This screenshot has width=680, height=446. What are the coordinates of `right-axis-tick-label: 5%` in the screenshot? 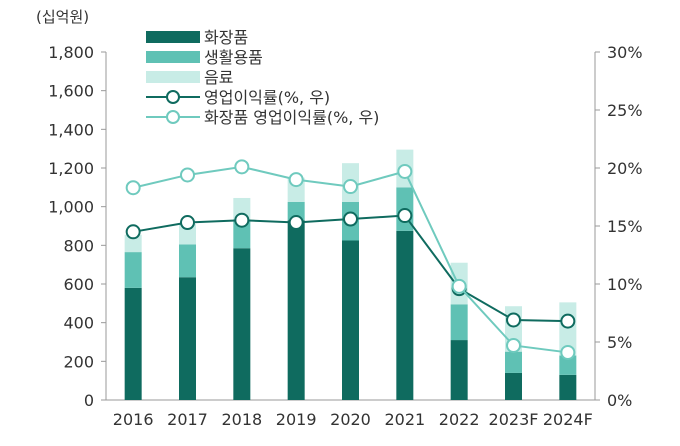 It's located at (619, 342).